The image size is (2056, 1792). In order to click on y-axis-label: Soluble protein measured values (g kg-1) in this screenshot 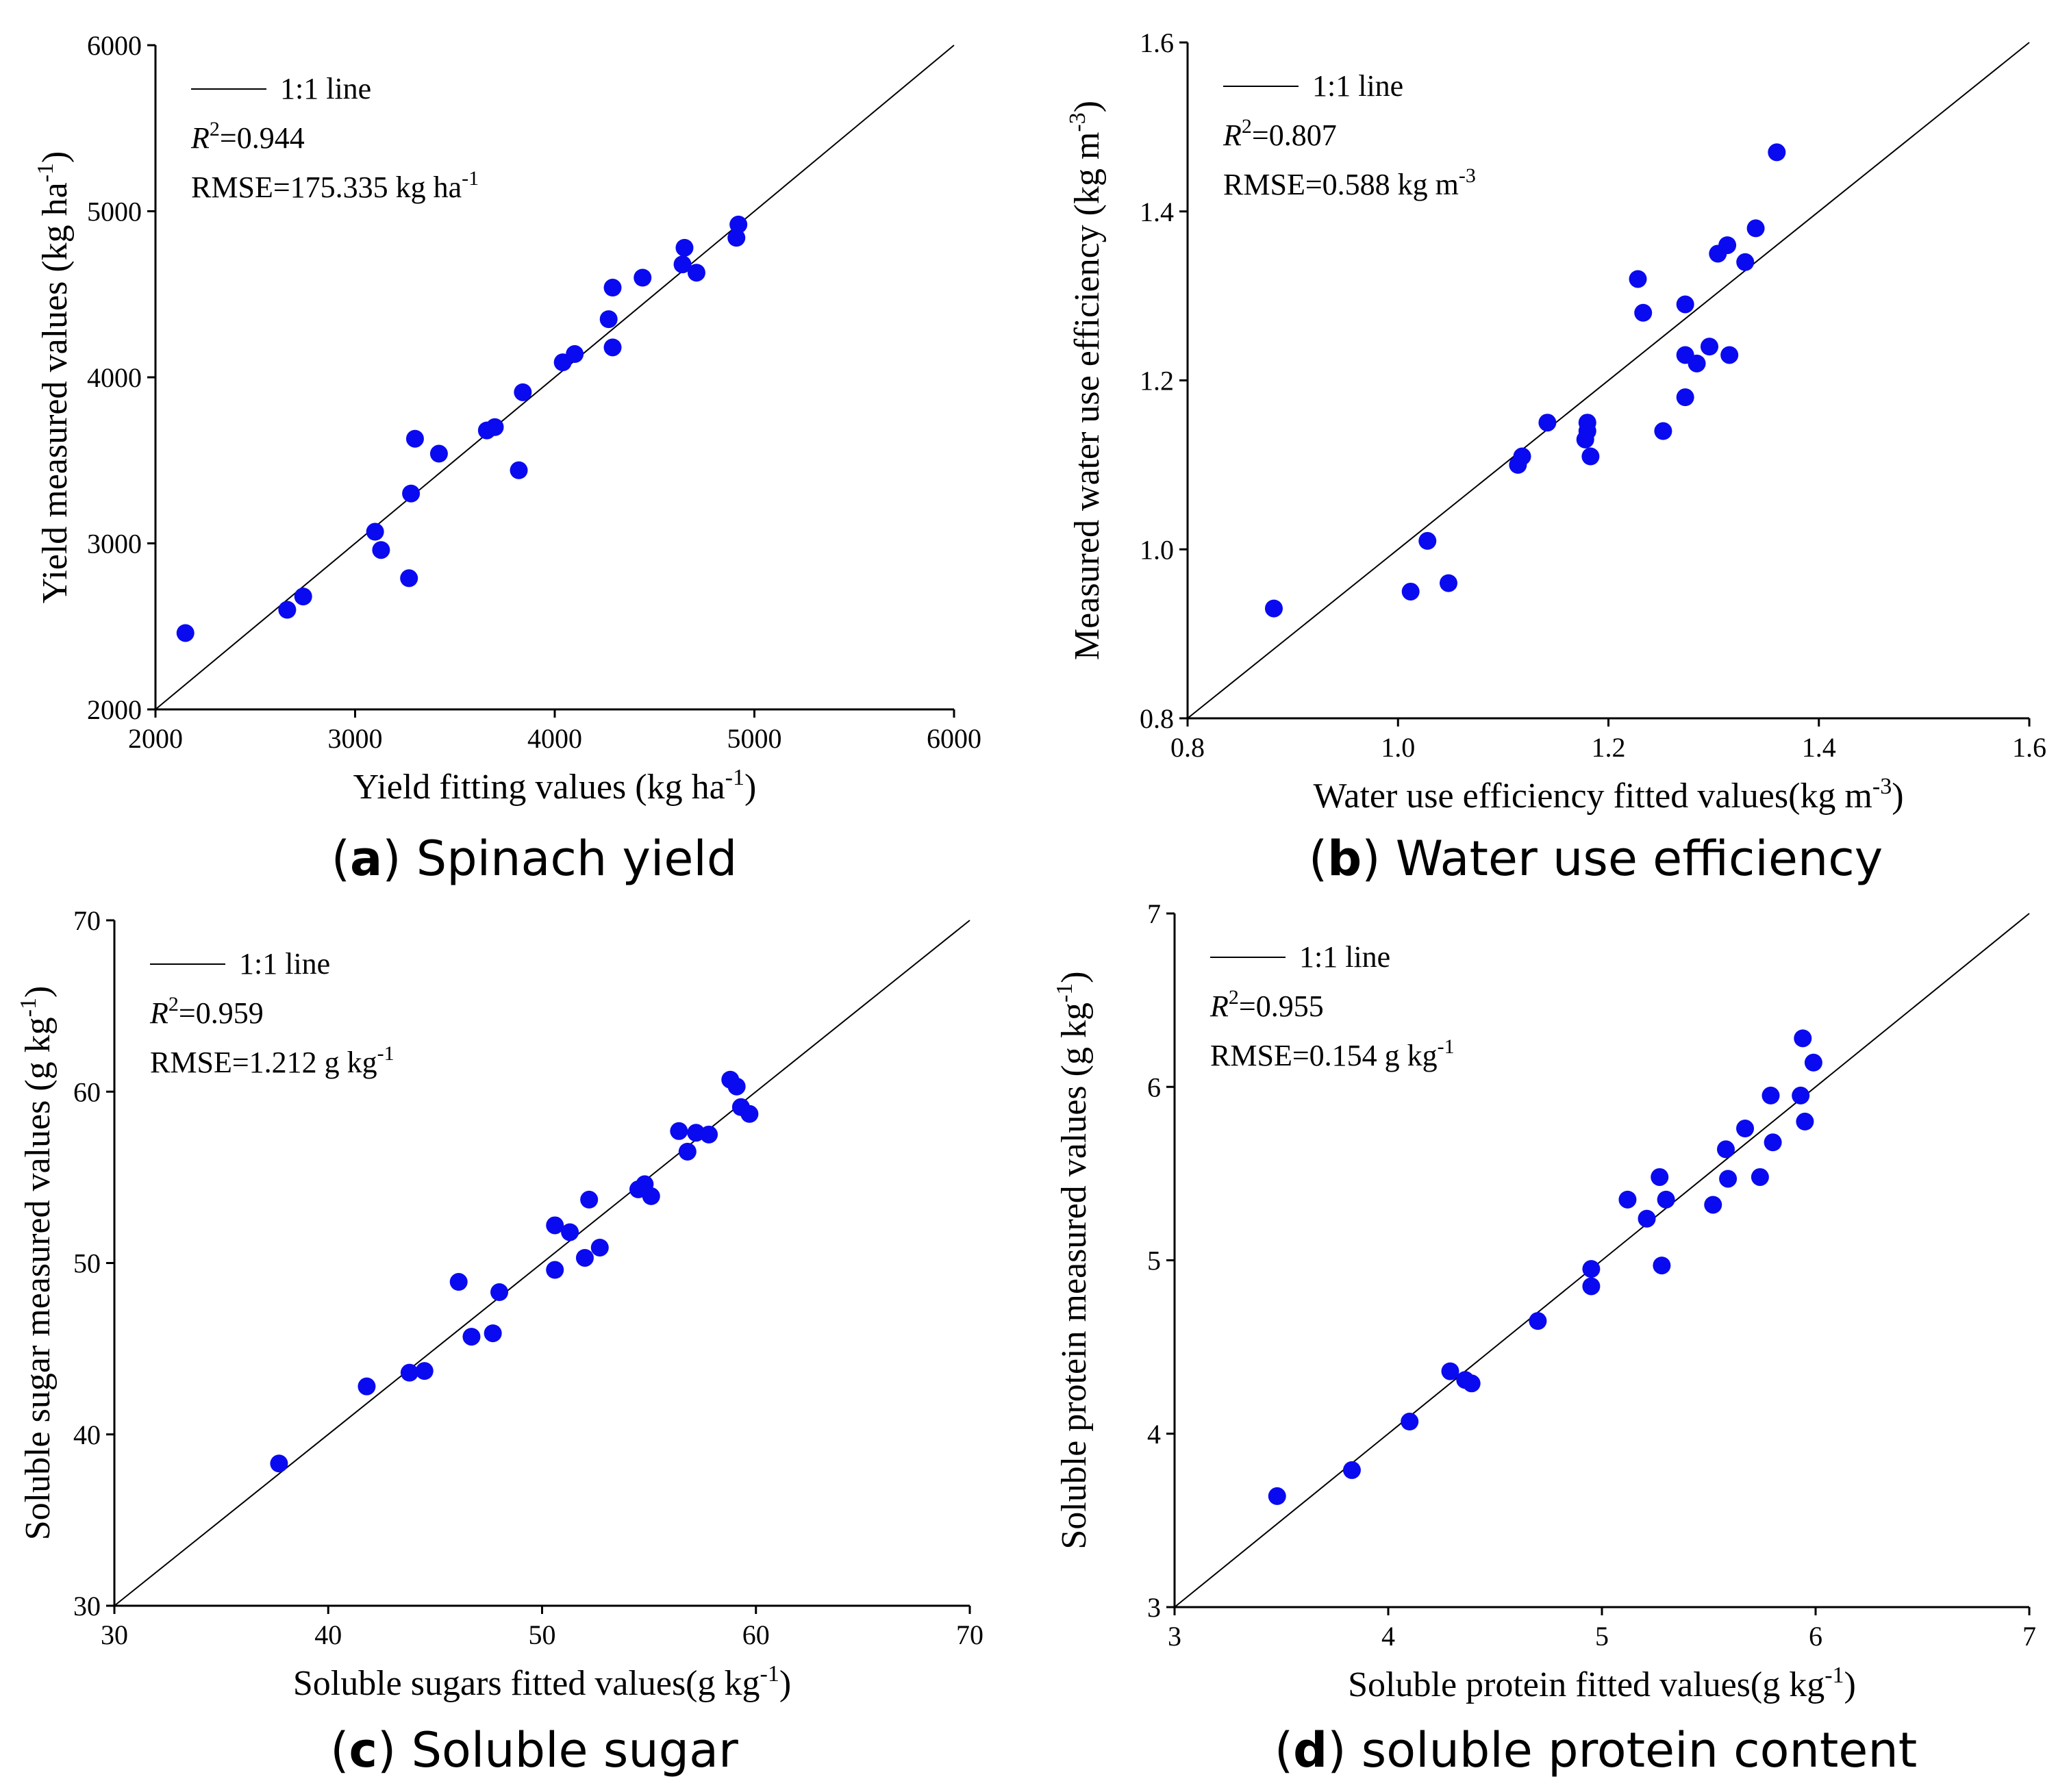, I will do `click(1073, 1260)`.